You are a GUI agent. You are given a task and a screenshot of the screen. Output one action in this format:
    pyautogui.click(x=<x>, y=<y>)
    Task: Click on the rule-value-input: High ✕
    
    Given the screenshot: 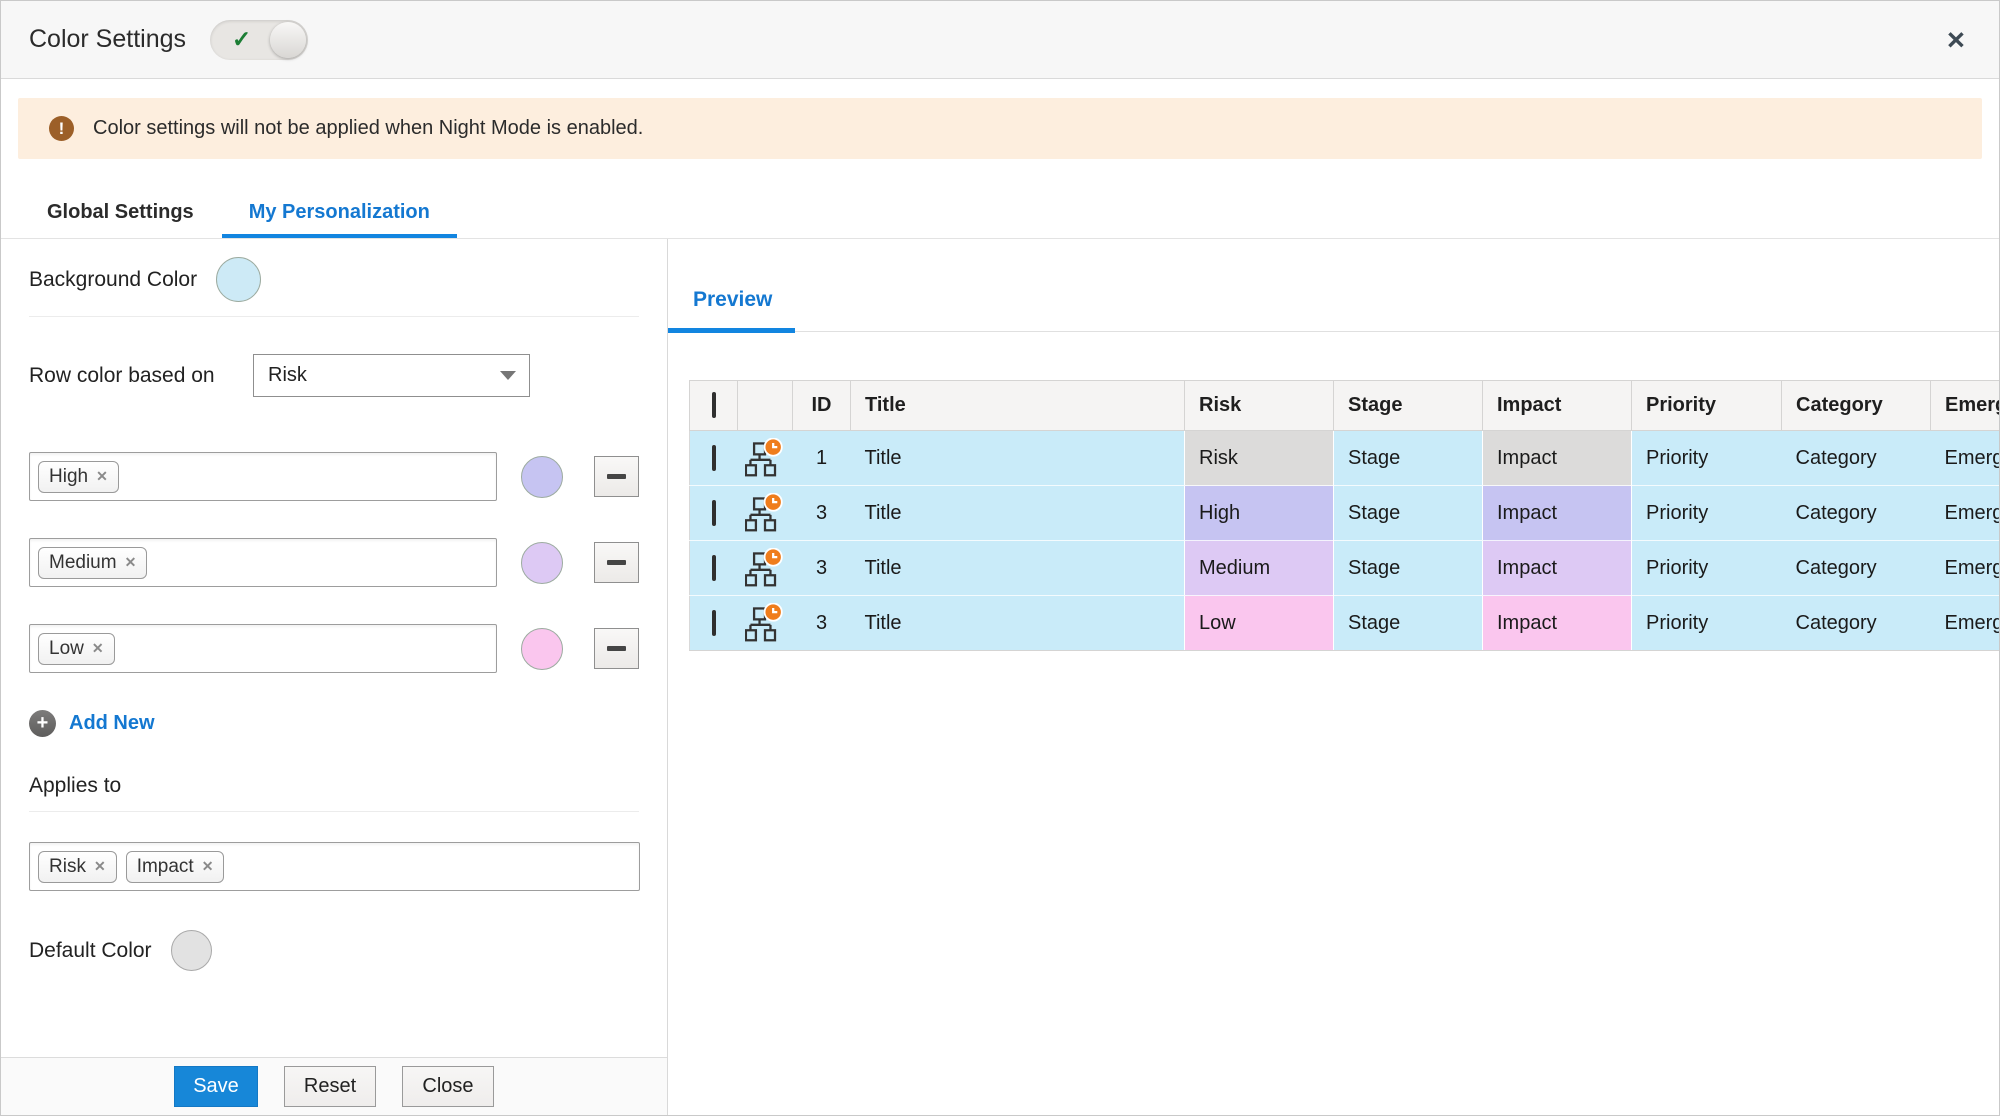 What is the action you would take?
    pyautogui.click(x=263, y=476)
    